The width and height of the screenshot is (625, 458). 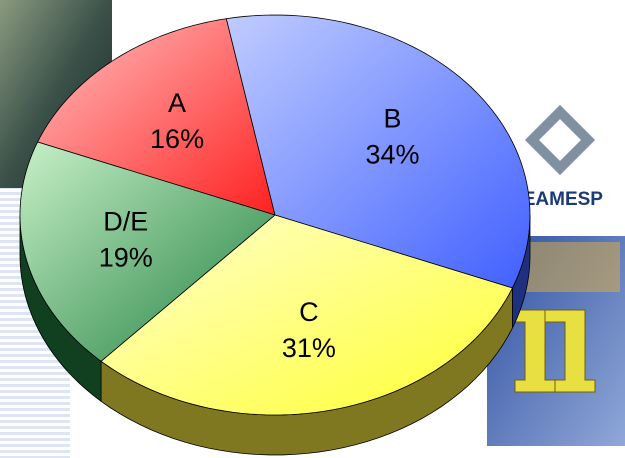 I want to click on logo: AEAMESP, so click(x=556, y=157).